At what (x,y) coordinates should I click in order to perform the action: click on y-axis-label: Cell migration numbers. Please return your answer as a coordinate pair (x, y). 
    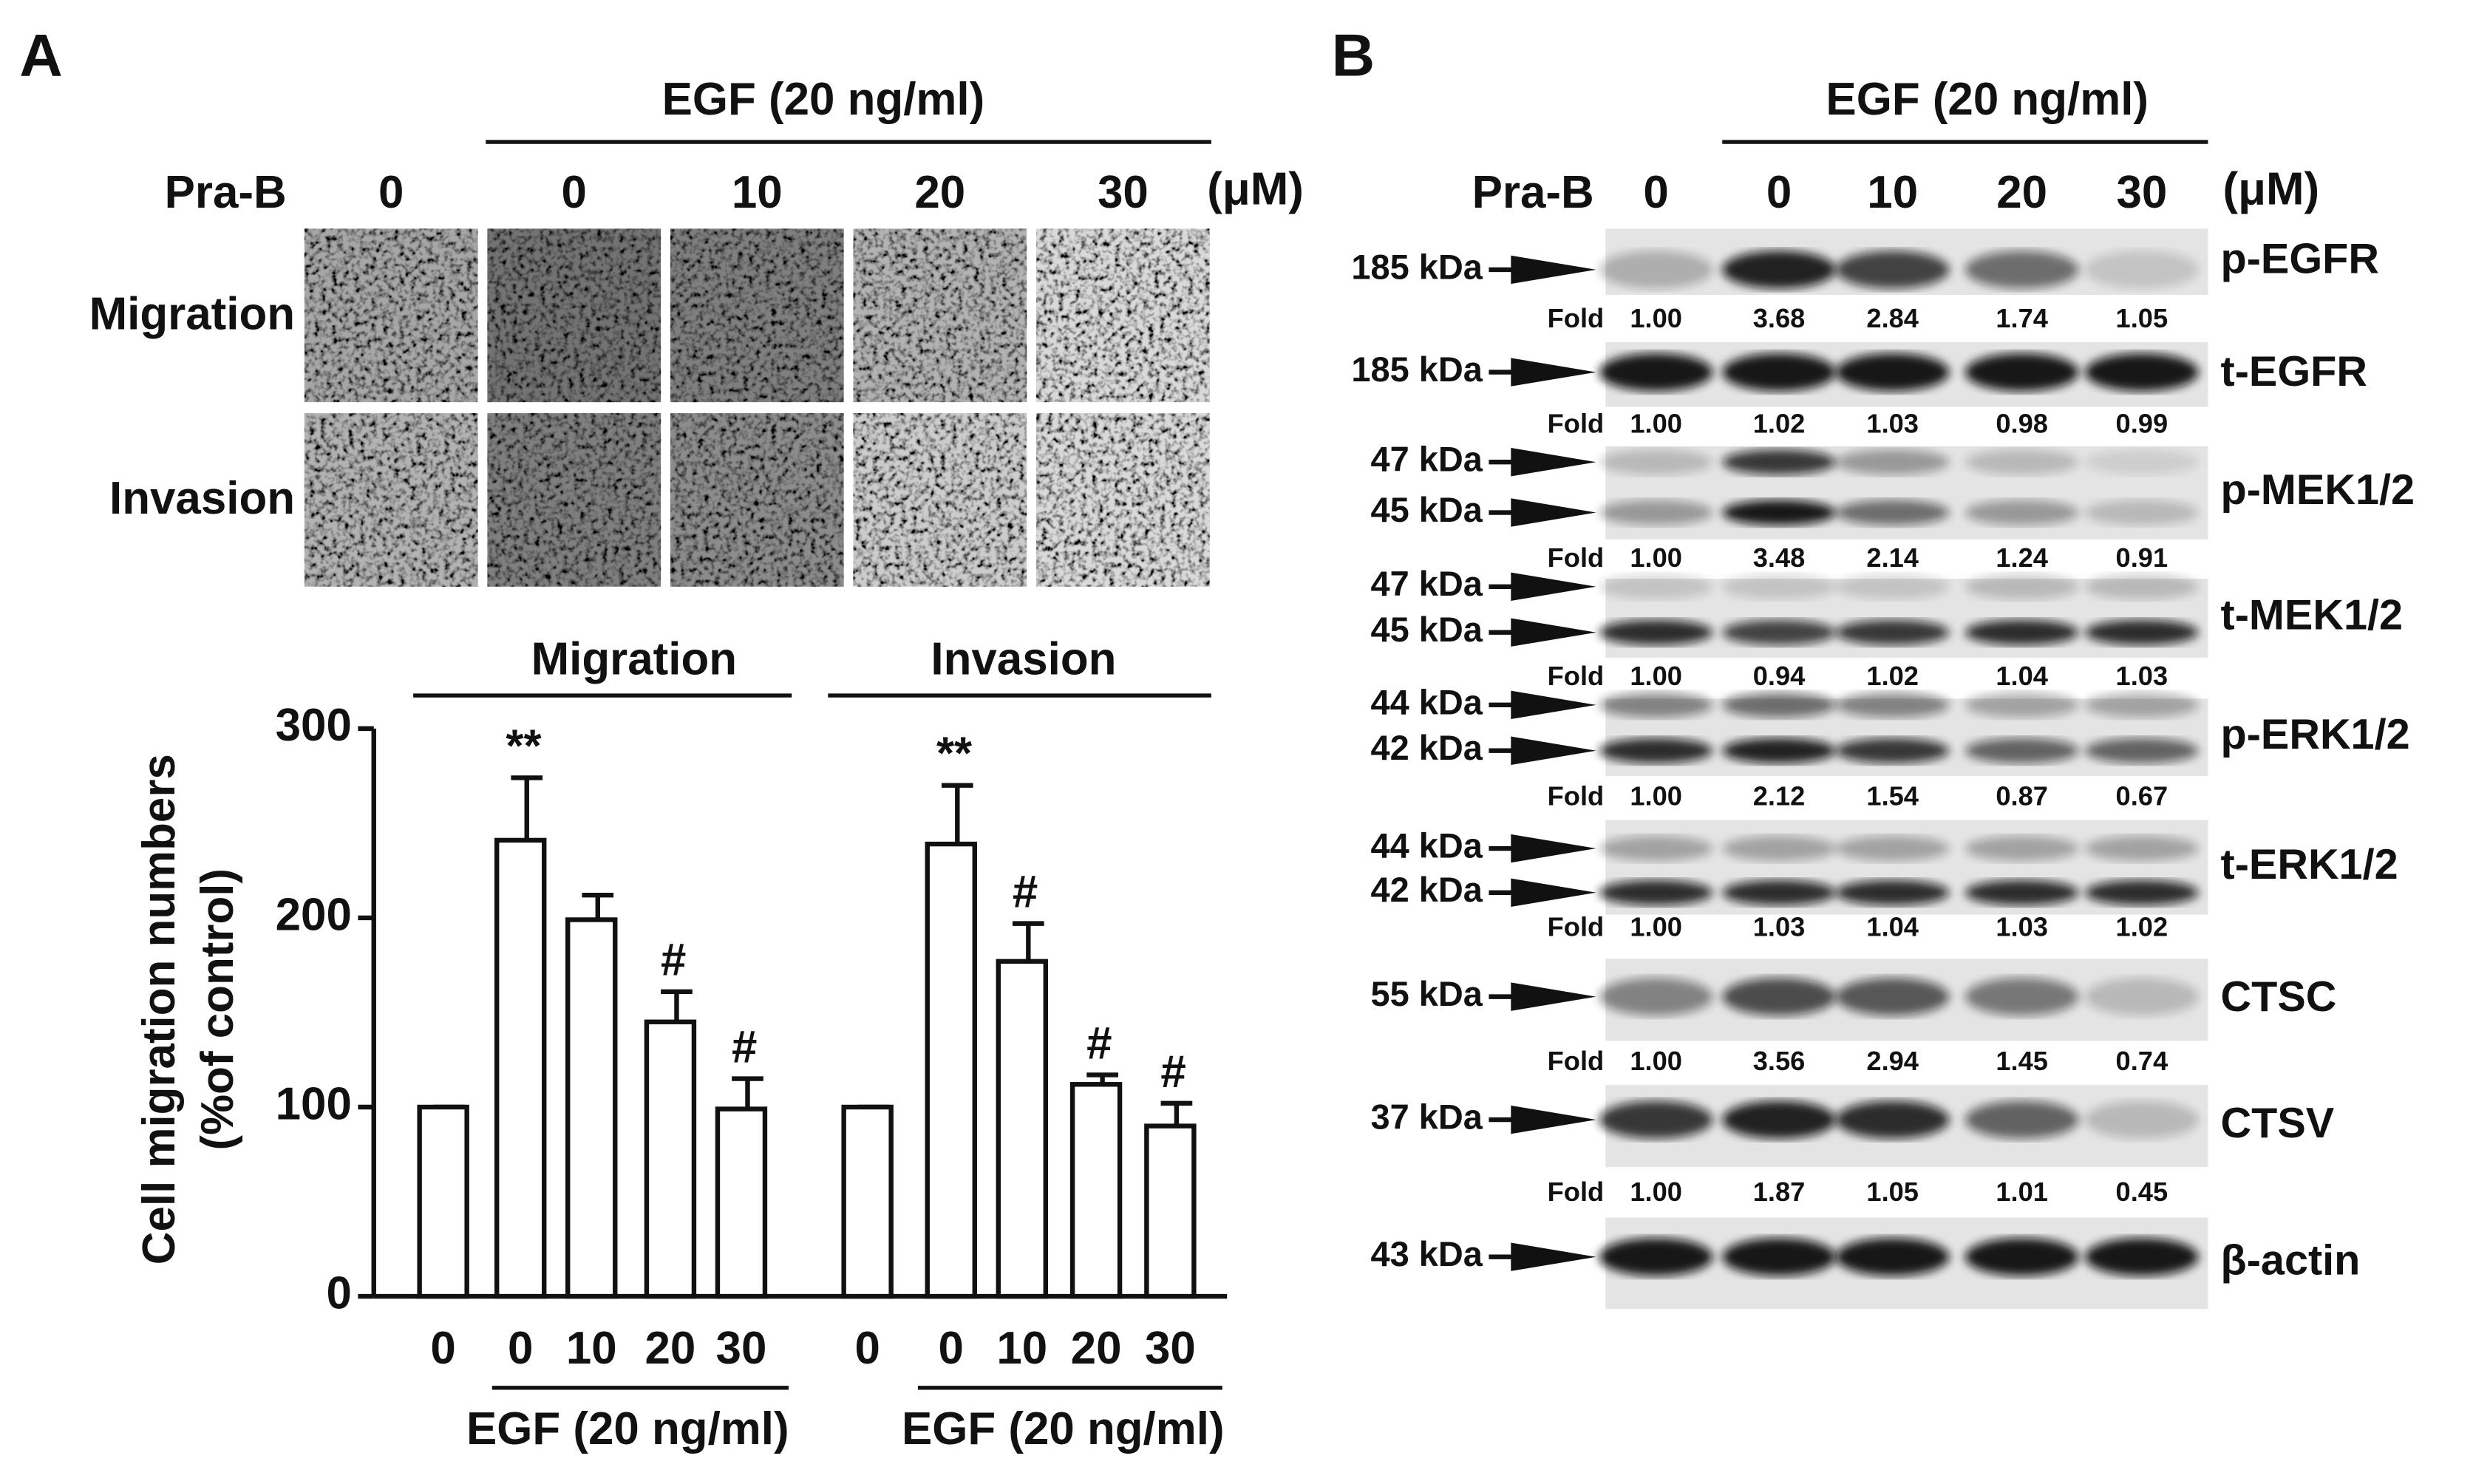
    Looking at the image, I should click on (159, 1010).